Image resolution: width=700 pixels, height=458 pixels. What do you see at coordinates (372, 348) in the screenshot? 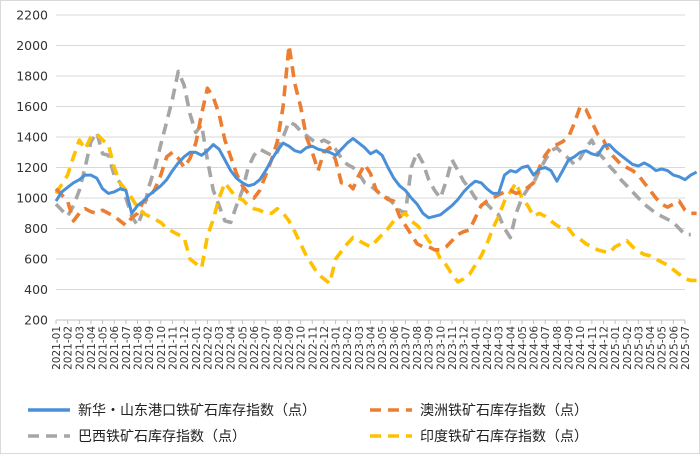
I see `x-tick-label: 2023-04` at bounding box center [372, 348].